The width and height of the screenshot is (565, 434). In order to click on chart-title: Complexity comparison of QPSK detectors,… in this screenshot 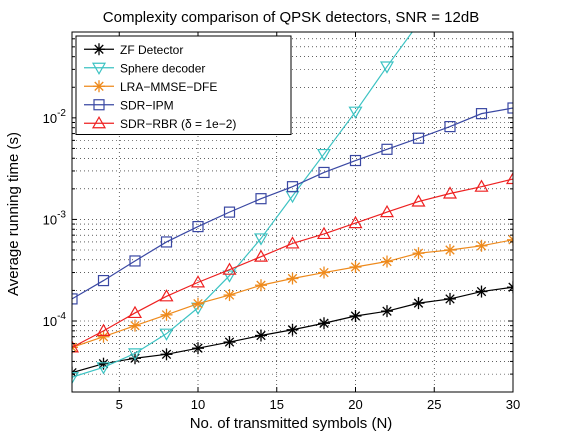, I will do `click(291, 17)`.